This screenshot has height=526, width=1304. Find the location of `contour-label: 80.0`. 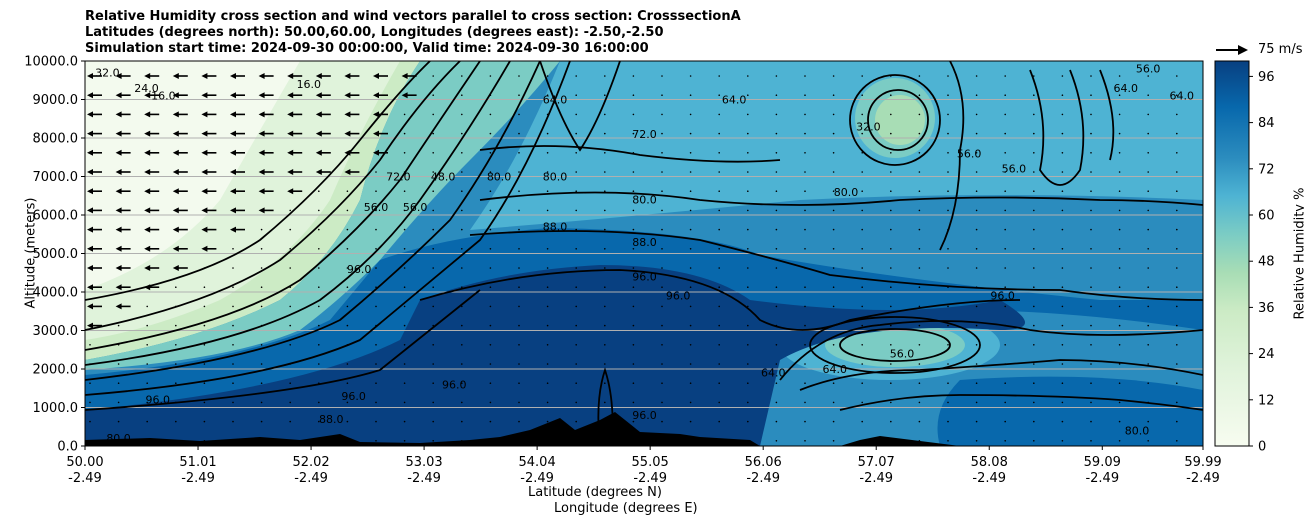

contour-label: 80.0 is located at coordinates (644, 199).